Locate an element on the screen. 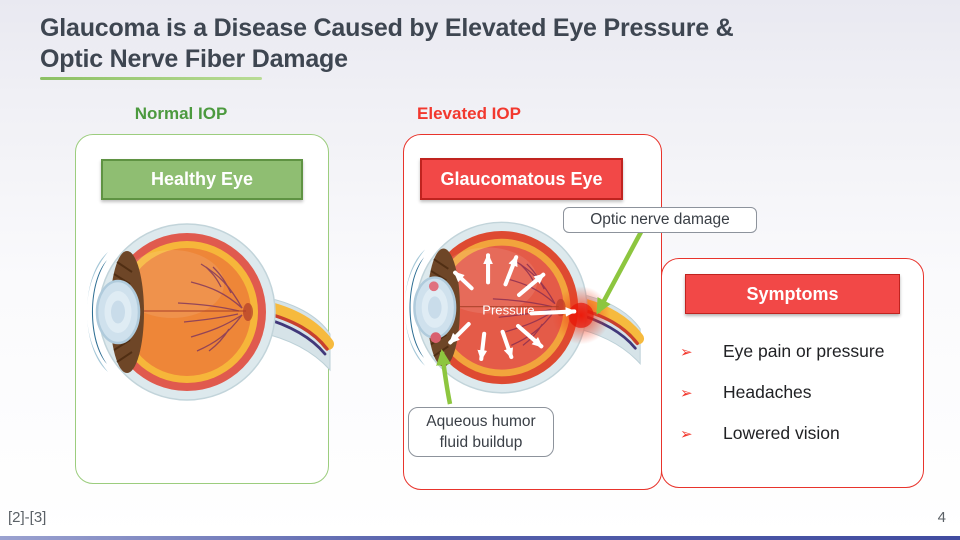  healthy-eye-header: Healthy Eye is located at coordinates (202, 179).